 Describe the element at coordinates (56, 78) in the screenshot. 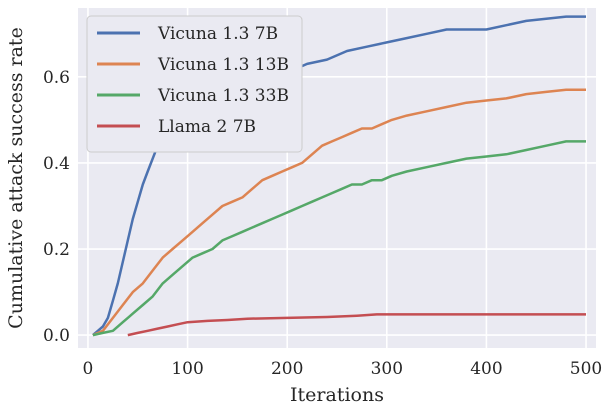

I see `y-tick-label: 0.6` at that location.